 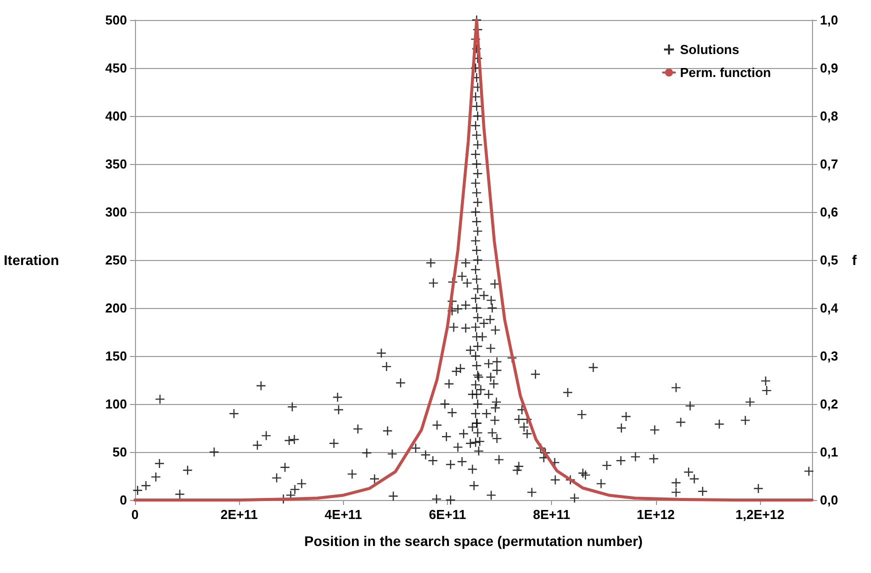 What do you see at coordinates (31, 260) in the screenshot?
I see `y-axis-title: Iteration` at bounding box center [31, 260].